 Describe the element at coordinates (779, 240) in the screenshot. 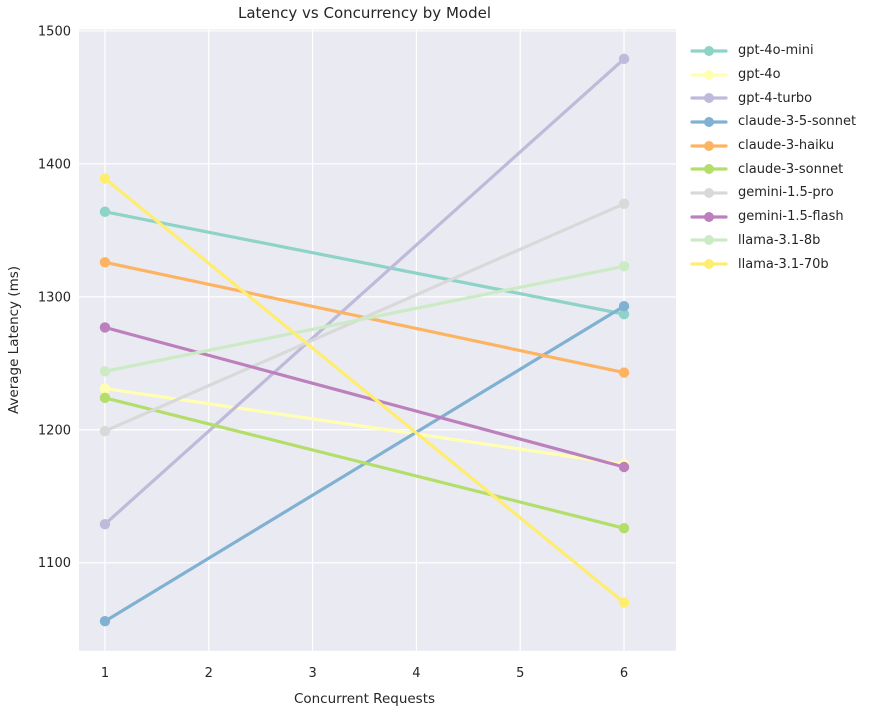

I see `legend-label-llama-3.1-8b: llama-3.1-8b` at that location.